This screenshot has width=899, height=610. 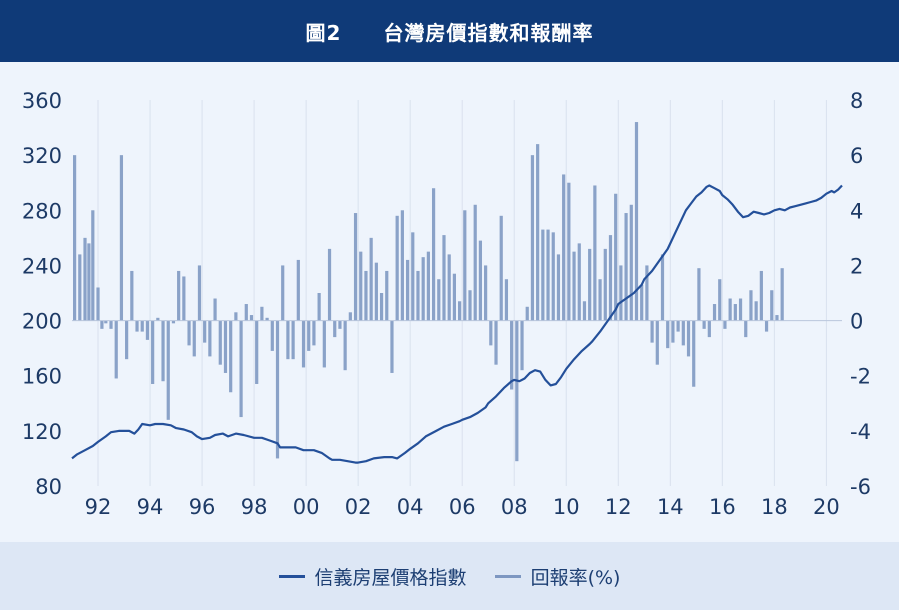 What do you see at coordinates (449, 31) in the screenshot?
I see `chart-header: 圖2 台灣房價指數和報酬率` at bounding box center [449, 31].